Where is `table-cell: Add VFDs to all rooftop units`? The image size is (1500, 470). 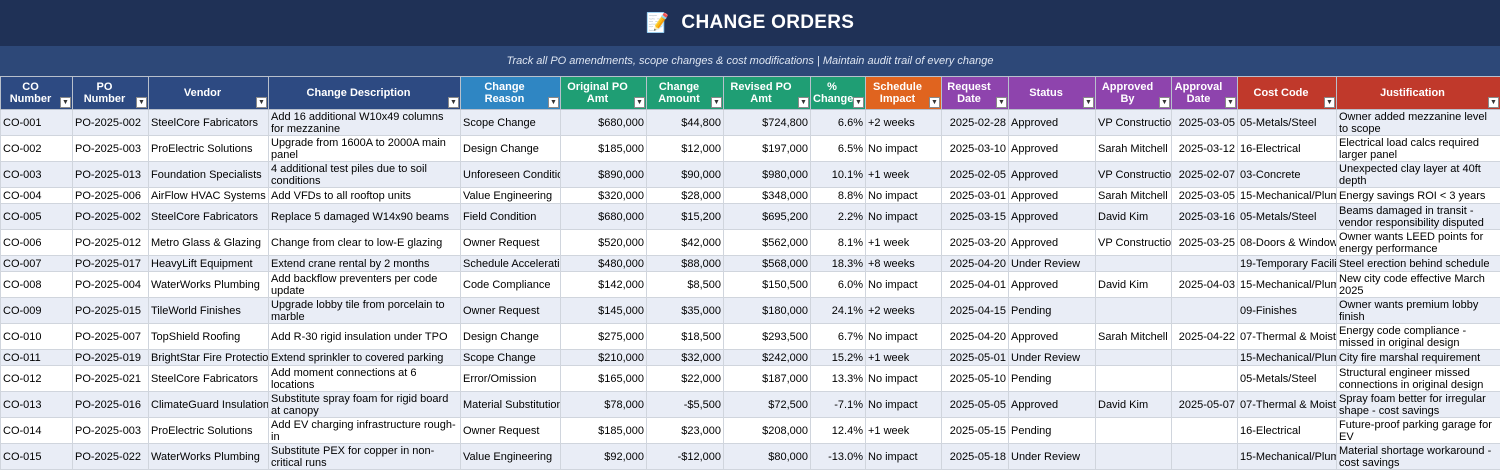
table-cell: Add VFDs to all rooftop units is located at coordinates (365, 196).